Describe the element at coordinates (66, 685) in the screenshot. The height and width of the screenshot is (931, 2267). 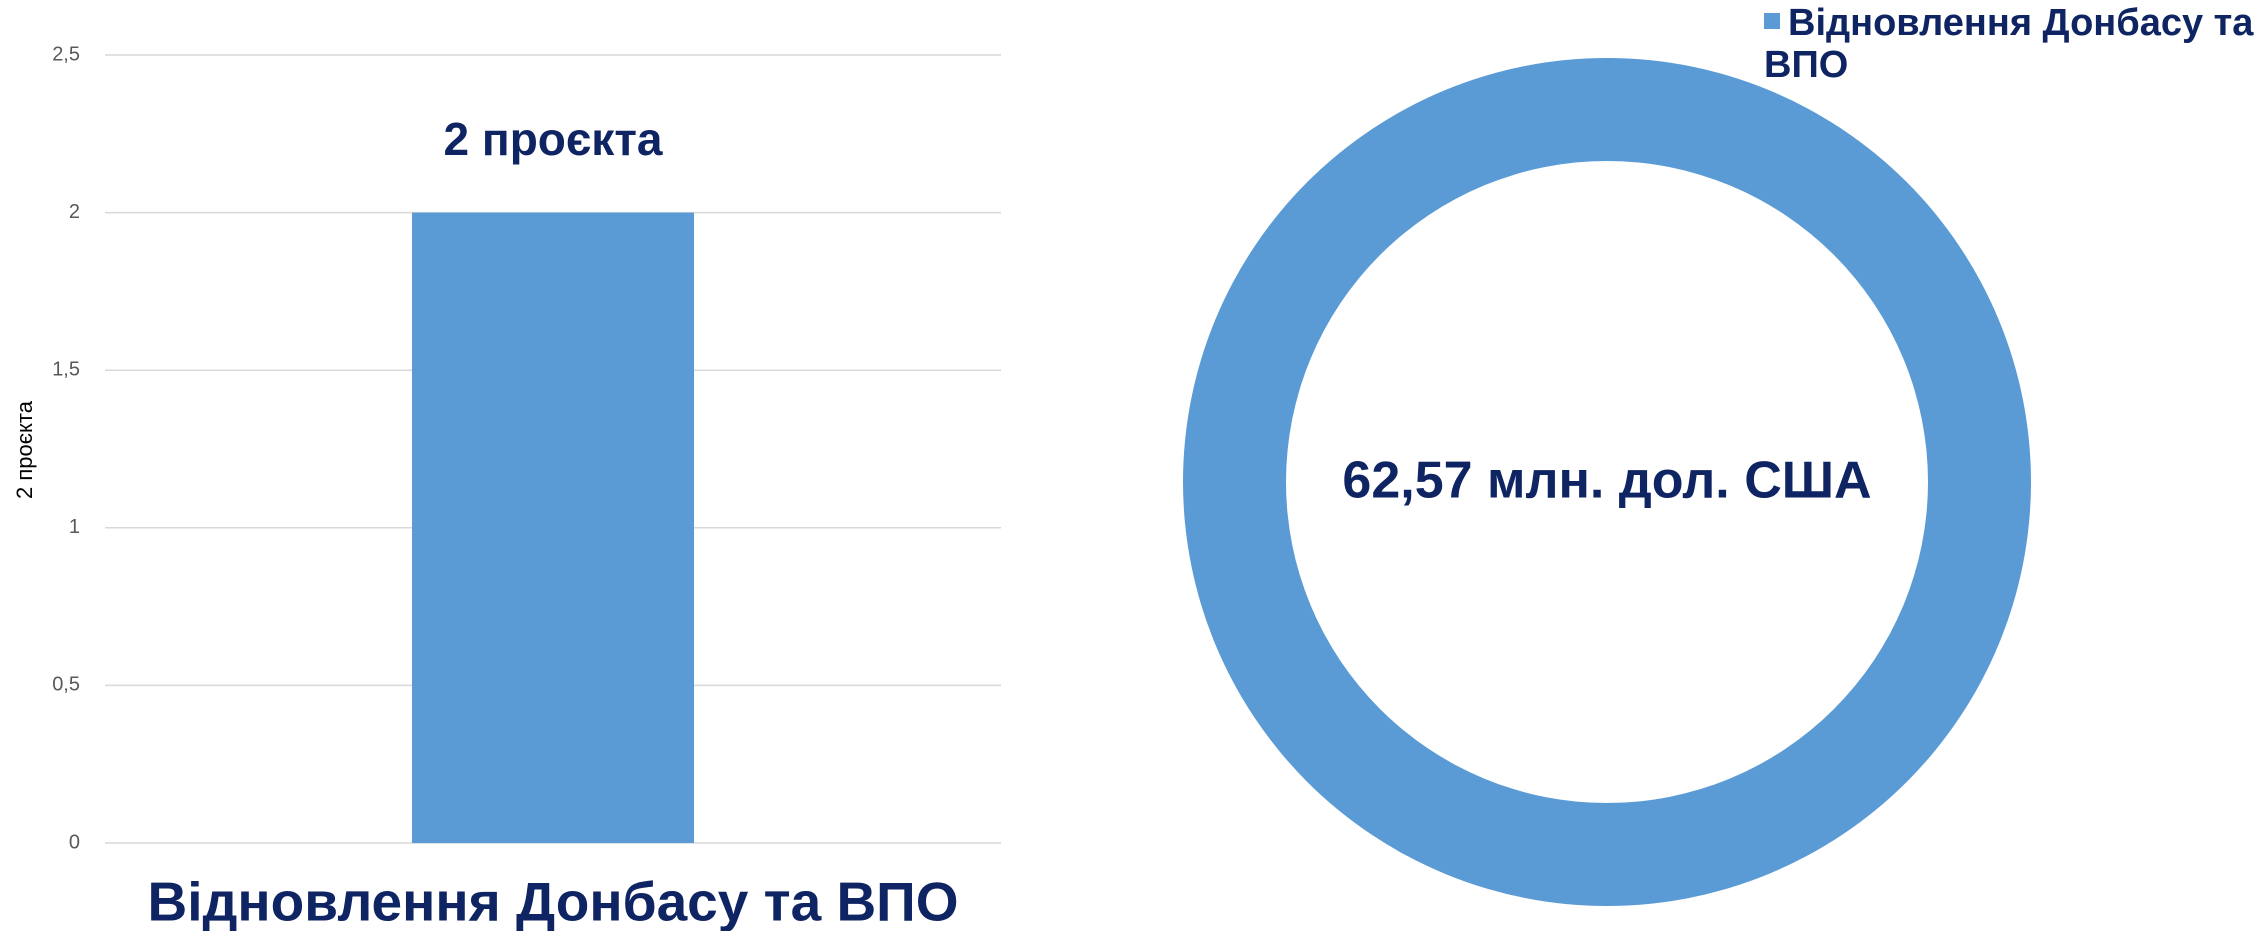
I see `y-tick-label: 0,5` at that location.